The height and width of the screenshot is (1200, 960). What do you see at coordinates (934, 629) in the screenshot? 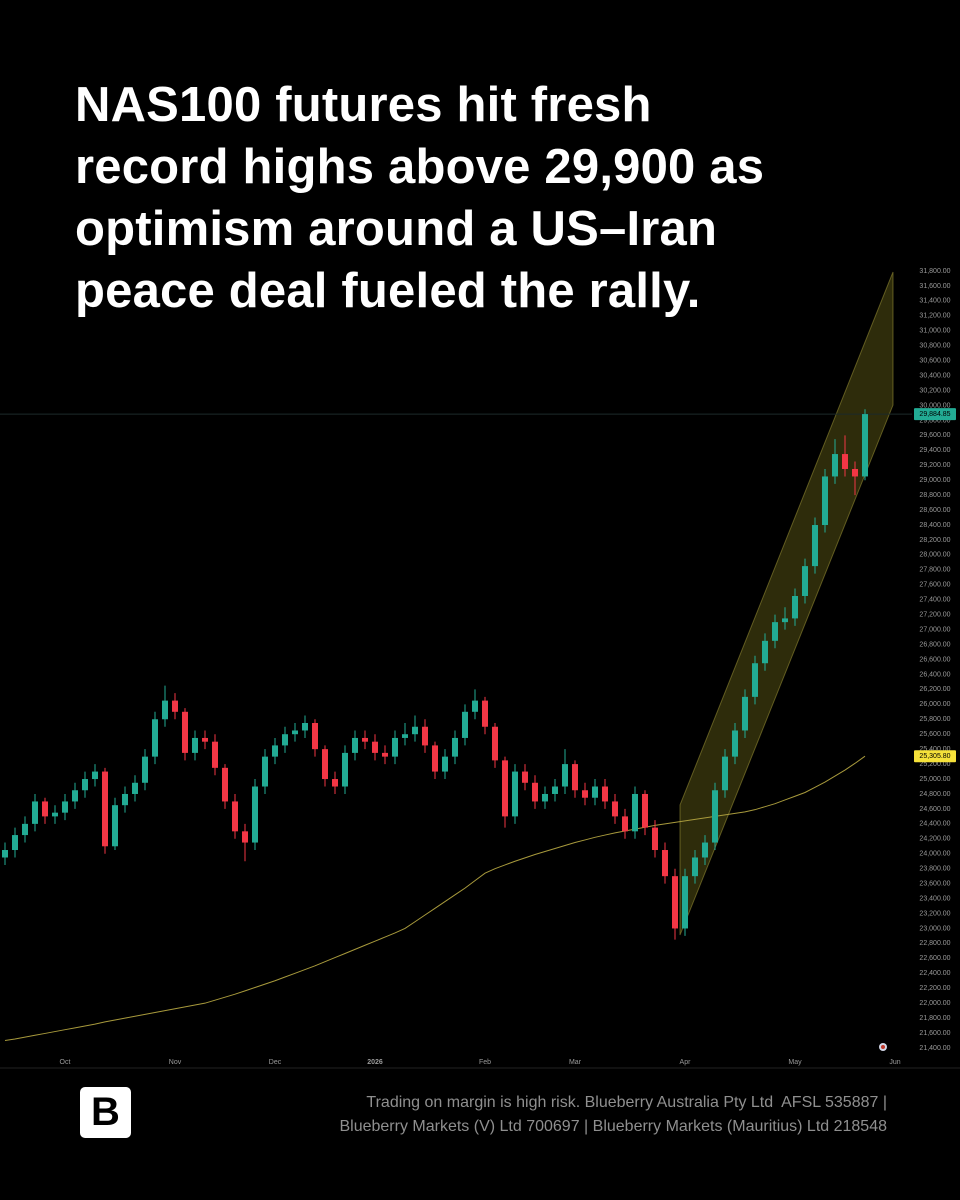
I see `y-tick-label: 27,000.00` at bounding box center [934, 629].